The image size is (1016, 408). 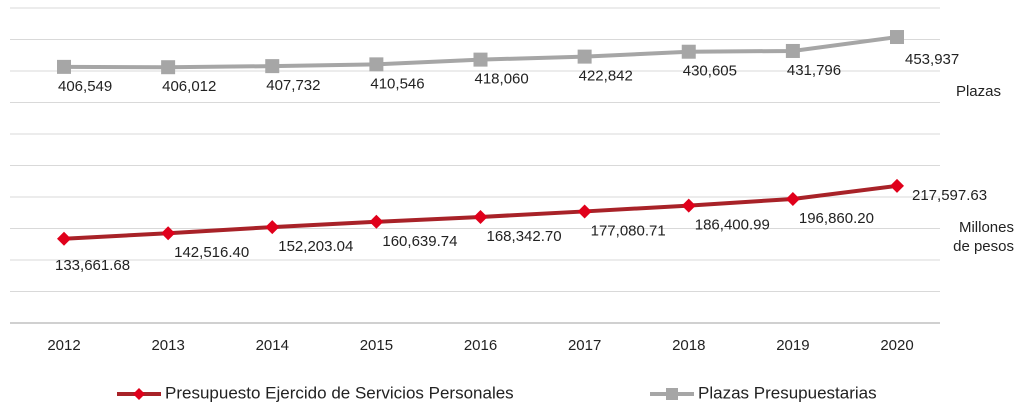 I want to click on x-tick-label: 2018, so click(x=688, y=345).